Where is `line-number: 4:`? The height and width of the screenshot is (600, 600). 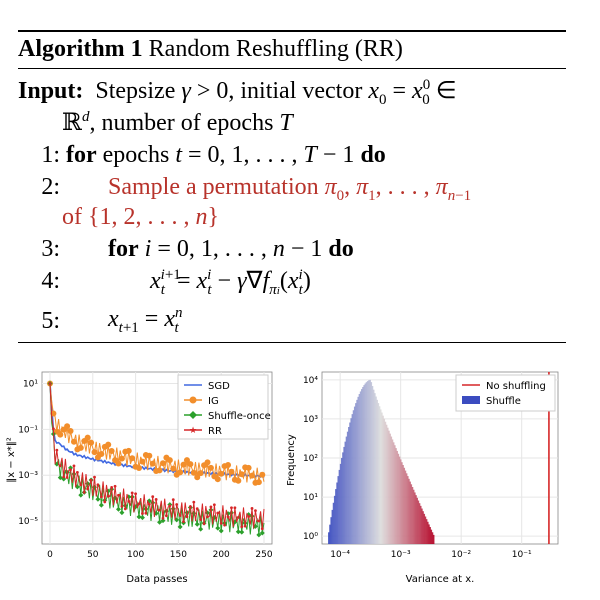 line-number: 4: is located at coordinates (50, 281).